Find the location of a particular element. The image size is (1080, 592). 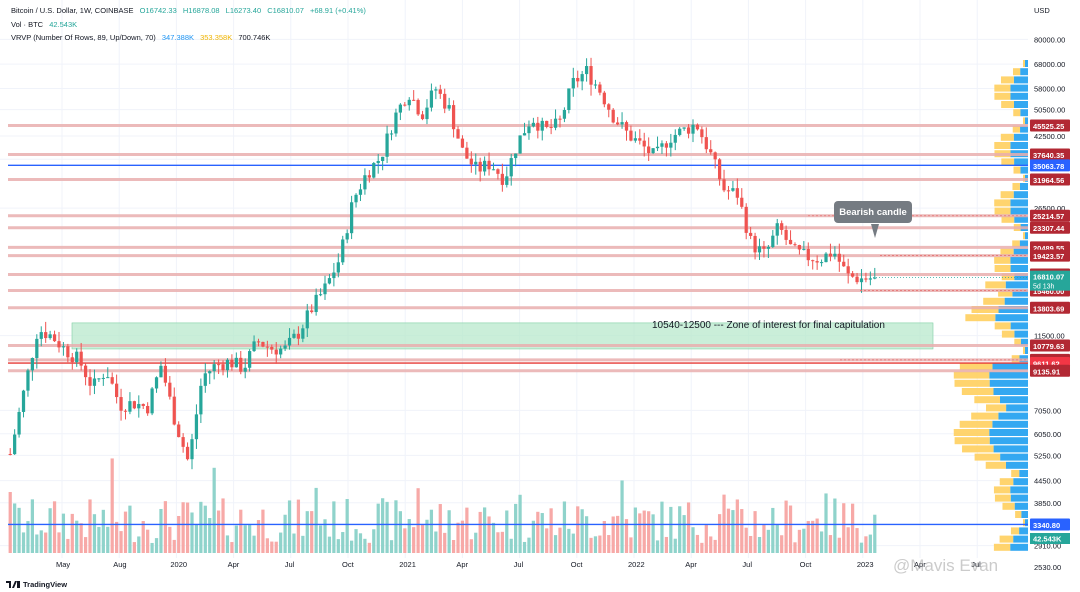

author-watermark: @Mavis Evan is located at coordinates (946, 565).